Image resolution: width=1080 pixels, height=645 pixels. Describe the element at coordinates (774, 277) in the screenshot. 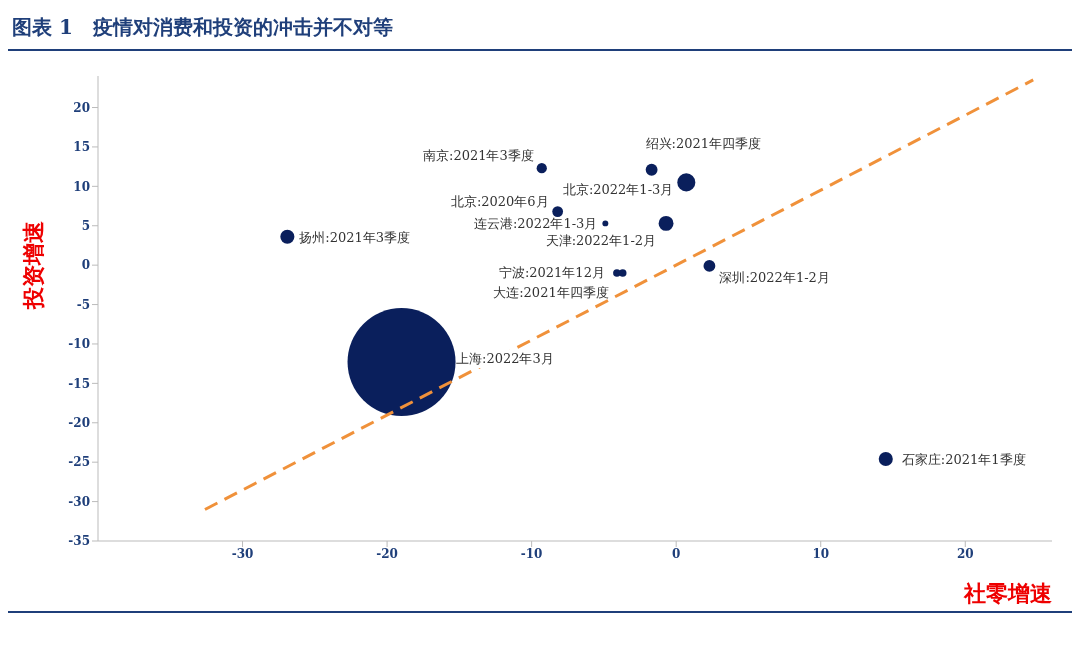

I see `annotation: 深圳:2022年1-2月` at that location.